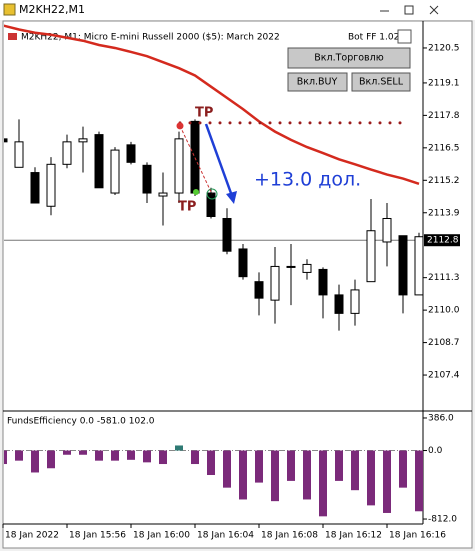  I want to click on profit-annotation: +13.0 дол., so click(307, 180).